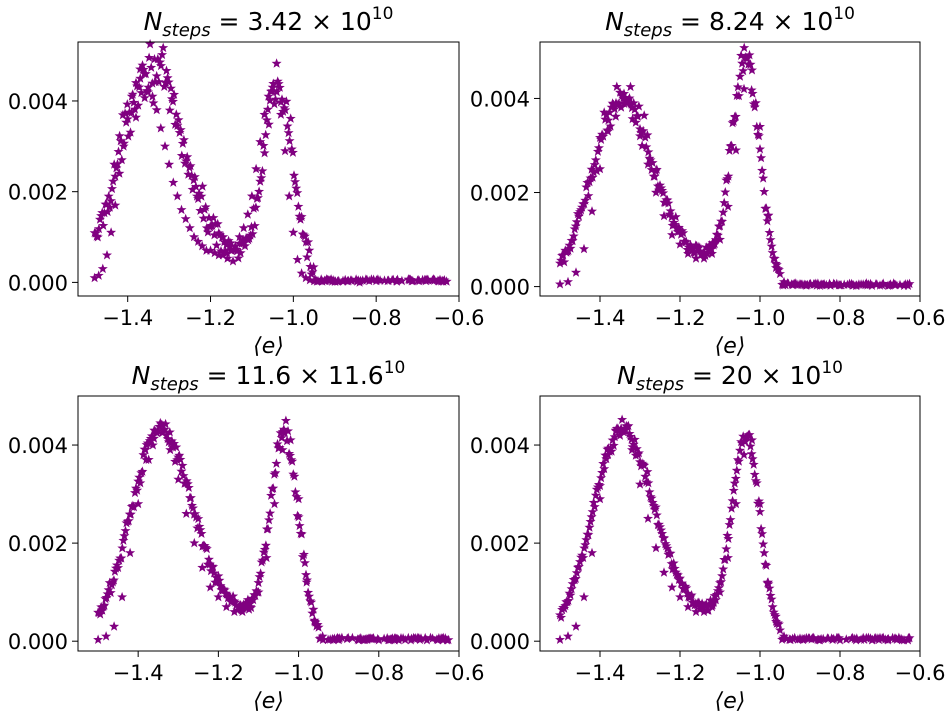 The image size is (948, 712). I want to click on subplot-title: Nsteps = 3.42 × 1010, so click(269, 22).